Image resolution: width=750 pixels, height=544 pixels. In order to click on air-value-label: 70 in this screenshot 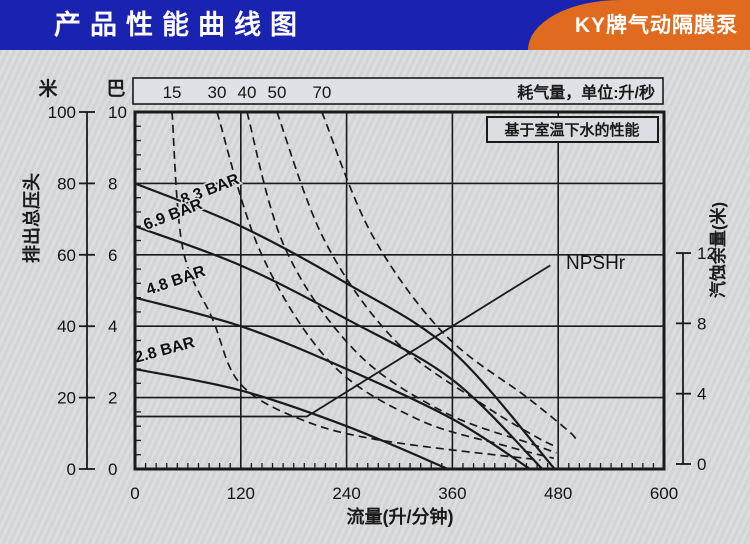, I will do `click(321, 92)`.